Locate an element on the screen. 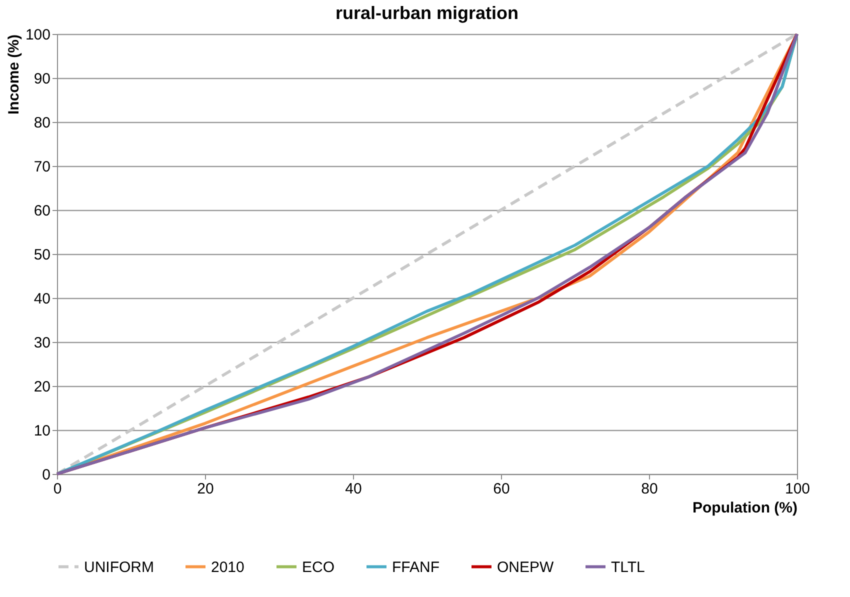 This screenshot has width=850, height=597. y-tick-label: 30 is located at coordinates (42, 343).